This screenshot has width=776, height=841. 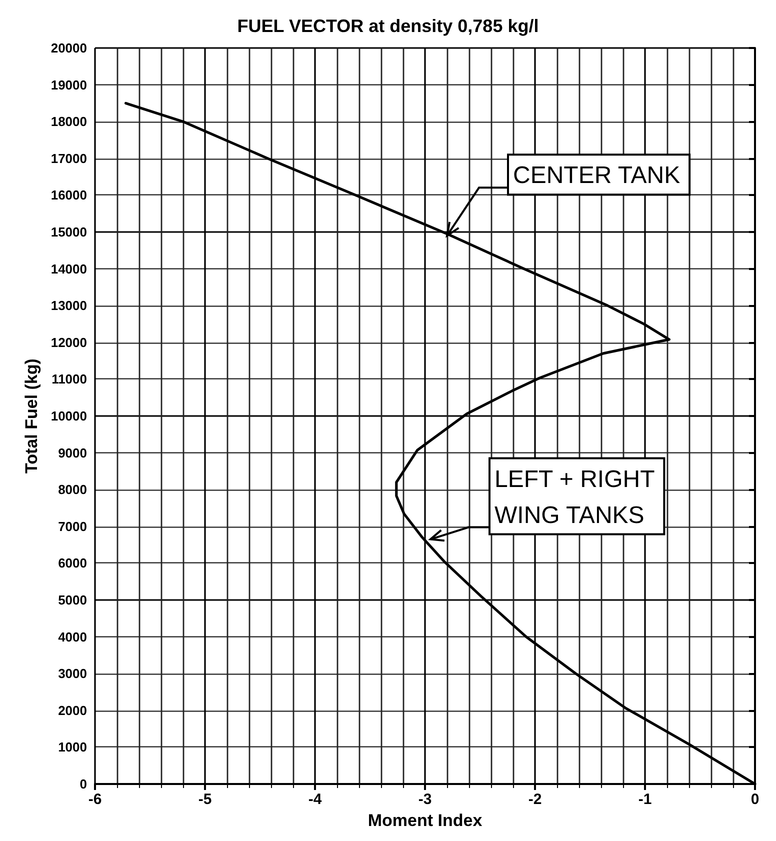 What do you see at coordinates (83, 784) in the screenshot?
I see `y-tick-label: 0` at bounding box center [83, 784].